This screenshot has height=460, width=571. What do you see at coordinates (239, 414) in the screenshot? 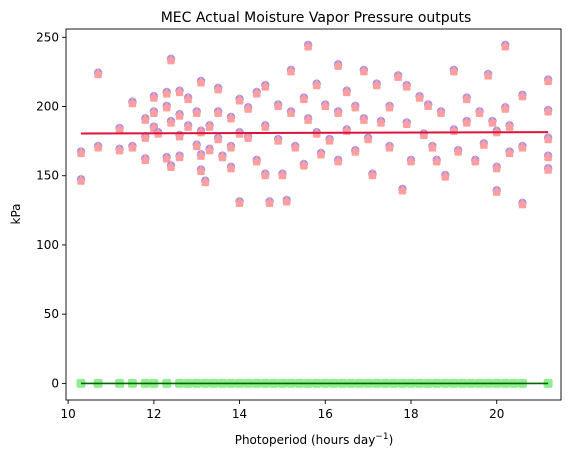
I see `x-tick-label: 14` at bounding box center [239, 414].